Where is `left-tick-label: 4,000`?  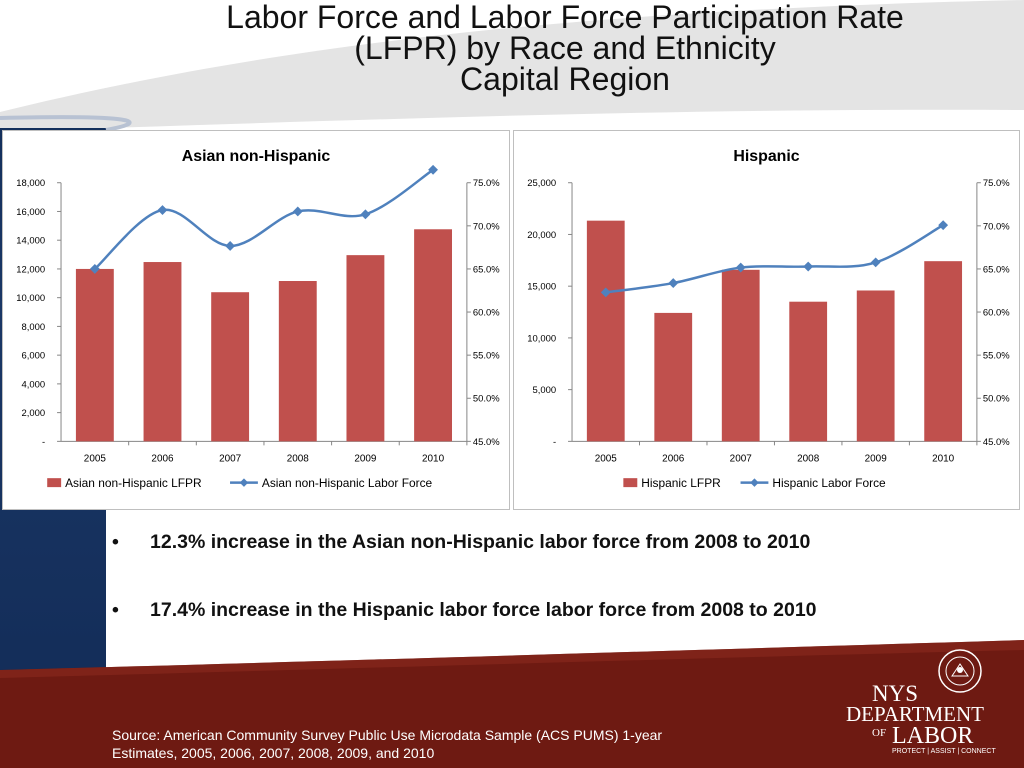
left-tick-label: 4,000 is located at coordinates (33, 384).